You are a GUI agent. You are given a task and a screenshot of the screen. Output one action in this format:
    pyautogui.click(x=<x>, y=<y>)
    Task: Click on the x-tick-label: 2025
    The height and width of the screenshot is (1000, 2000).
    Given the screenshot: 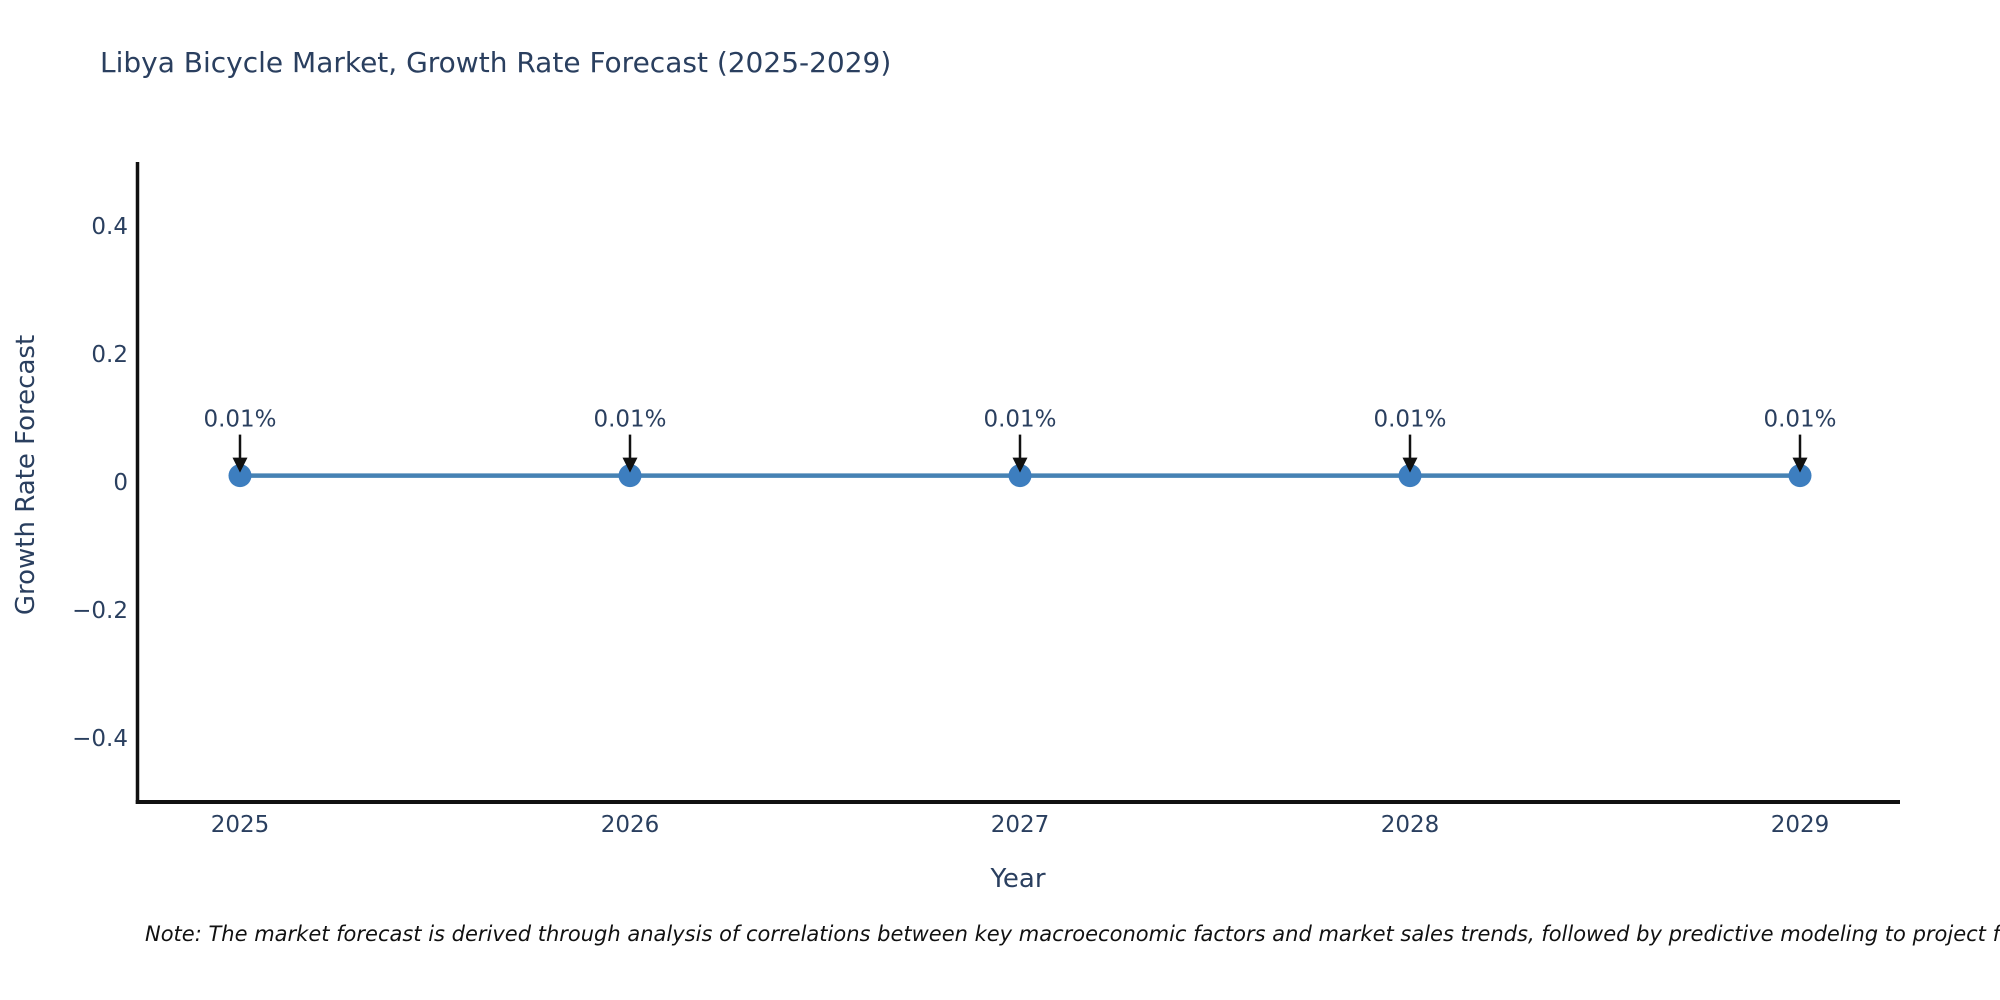 What is the action you would take?
    pyautogui.click(x=240, y=825)
    